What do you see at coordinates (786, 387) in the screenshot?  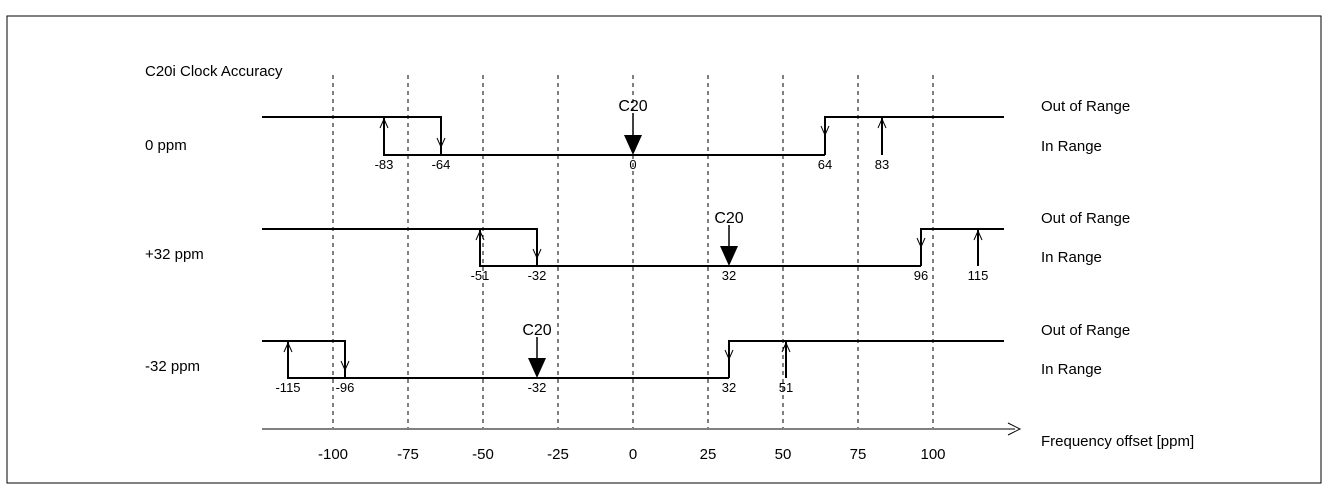 I see `threshold-label: 51` at bounding box center [786, 387].